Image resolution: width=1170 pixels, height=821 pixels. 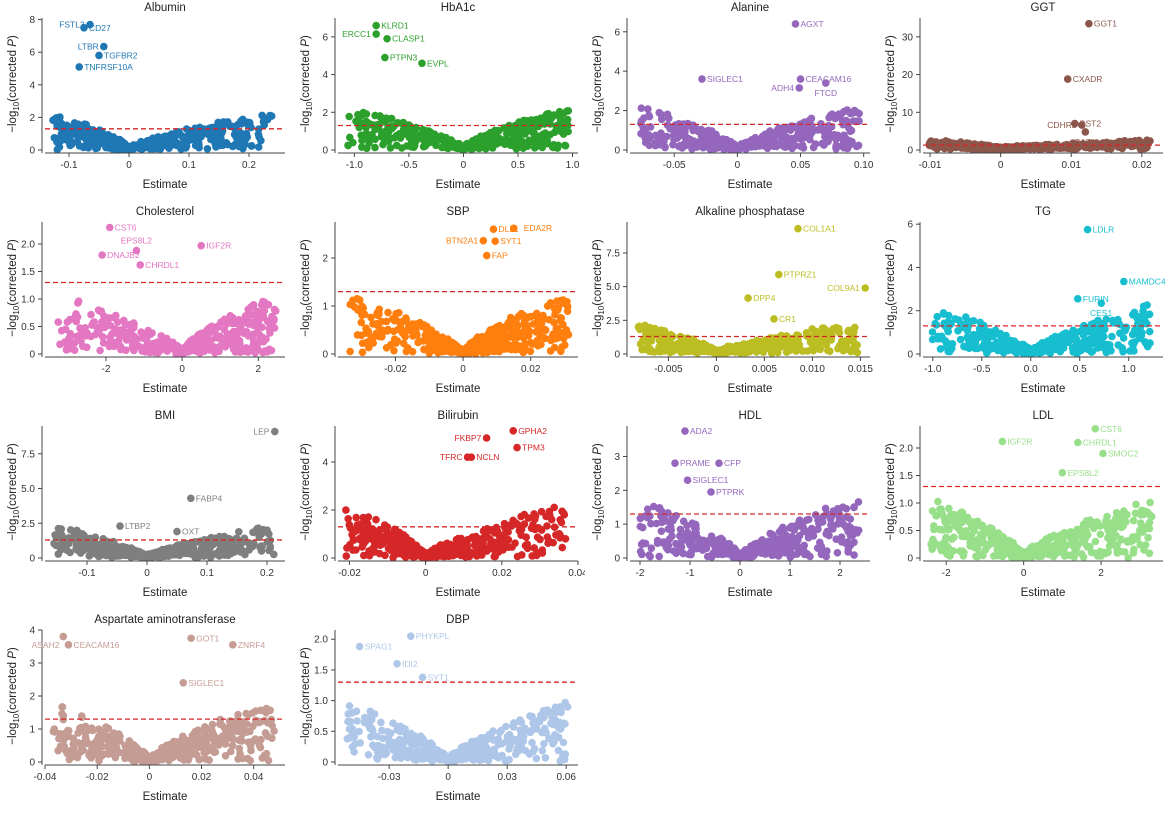 I want to click on gene-label: EPS8L2, so click(x=136, y=241).